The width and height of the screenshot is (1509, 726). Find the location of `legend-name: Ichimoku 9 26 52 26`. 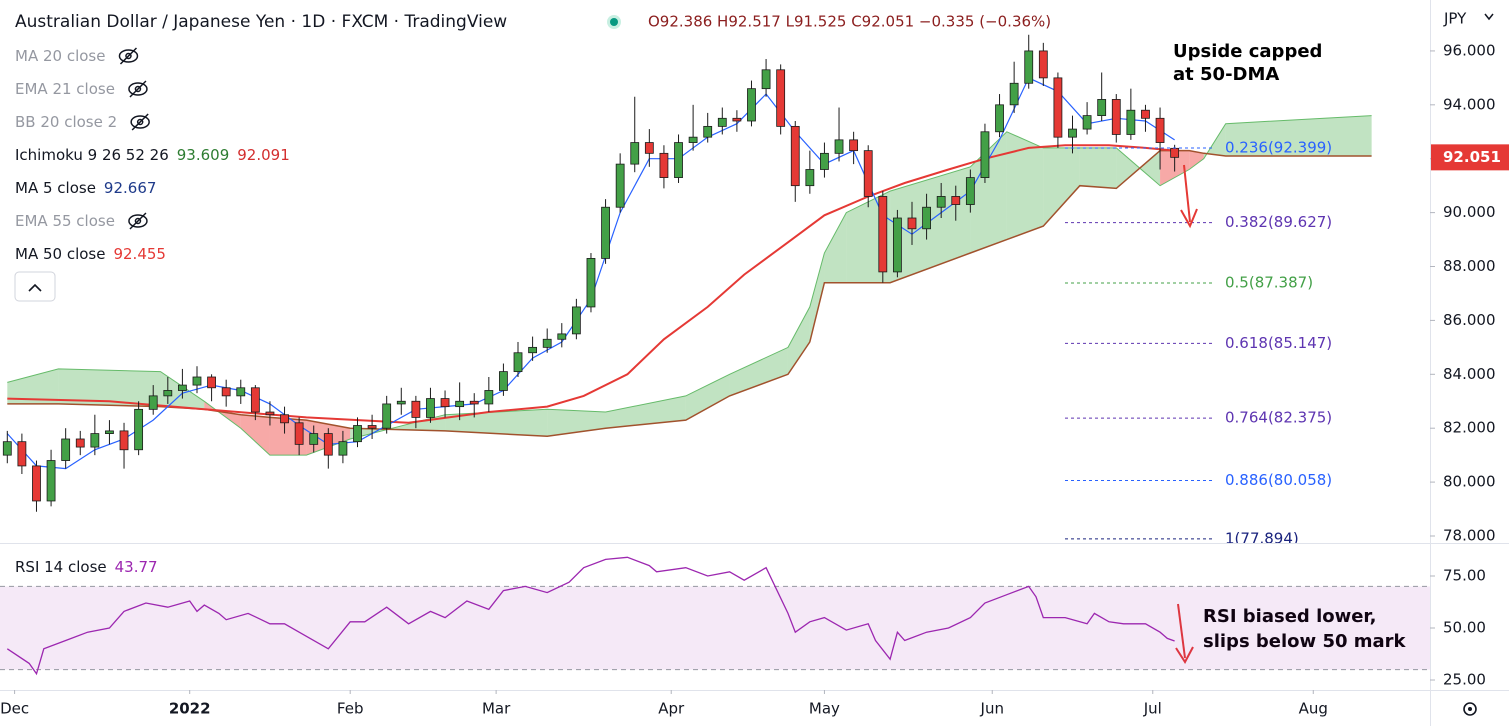

legend-name: Ichimoku 9 26 52 26 is located at coordinates (92, 155).